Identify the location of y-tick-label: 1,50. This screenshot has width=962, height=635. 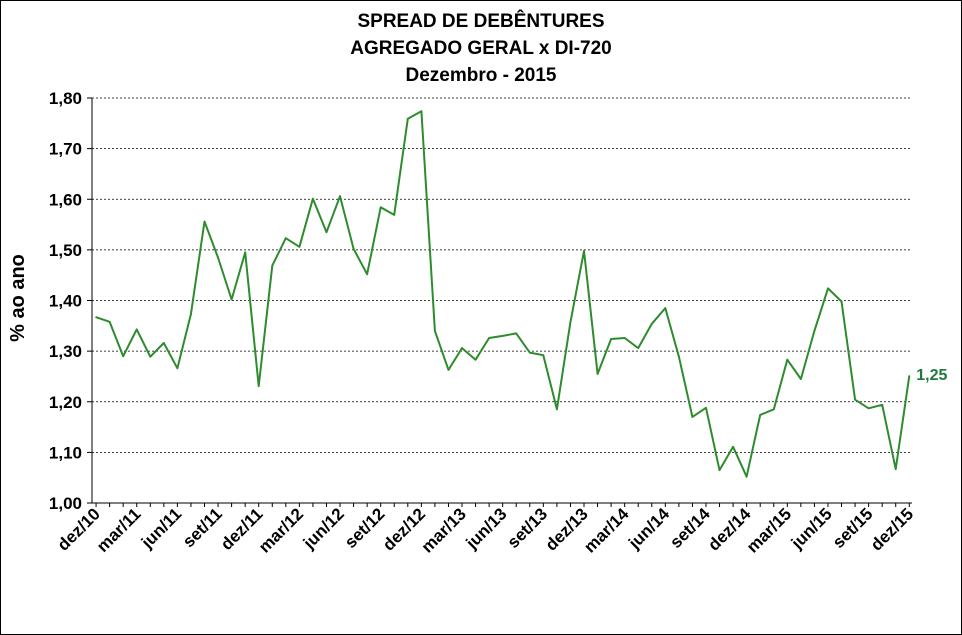
(65, 250).